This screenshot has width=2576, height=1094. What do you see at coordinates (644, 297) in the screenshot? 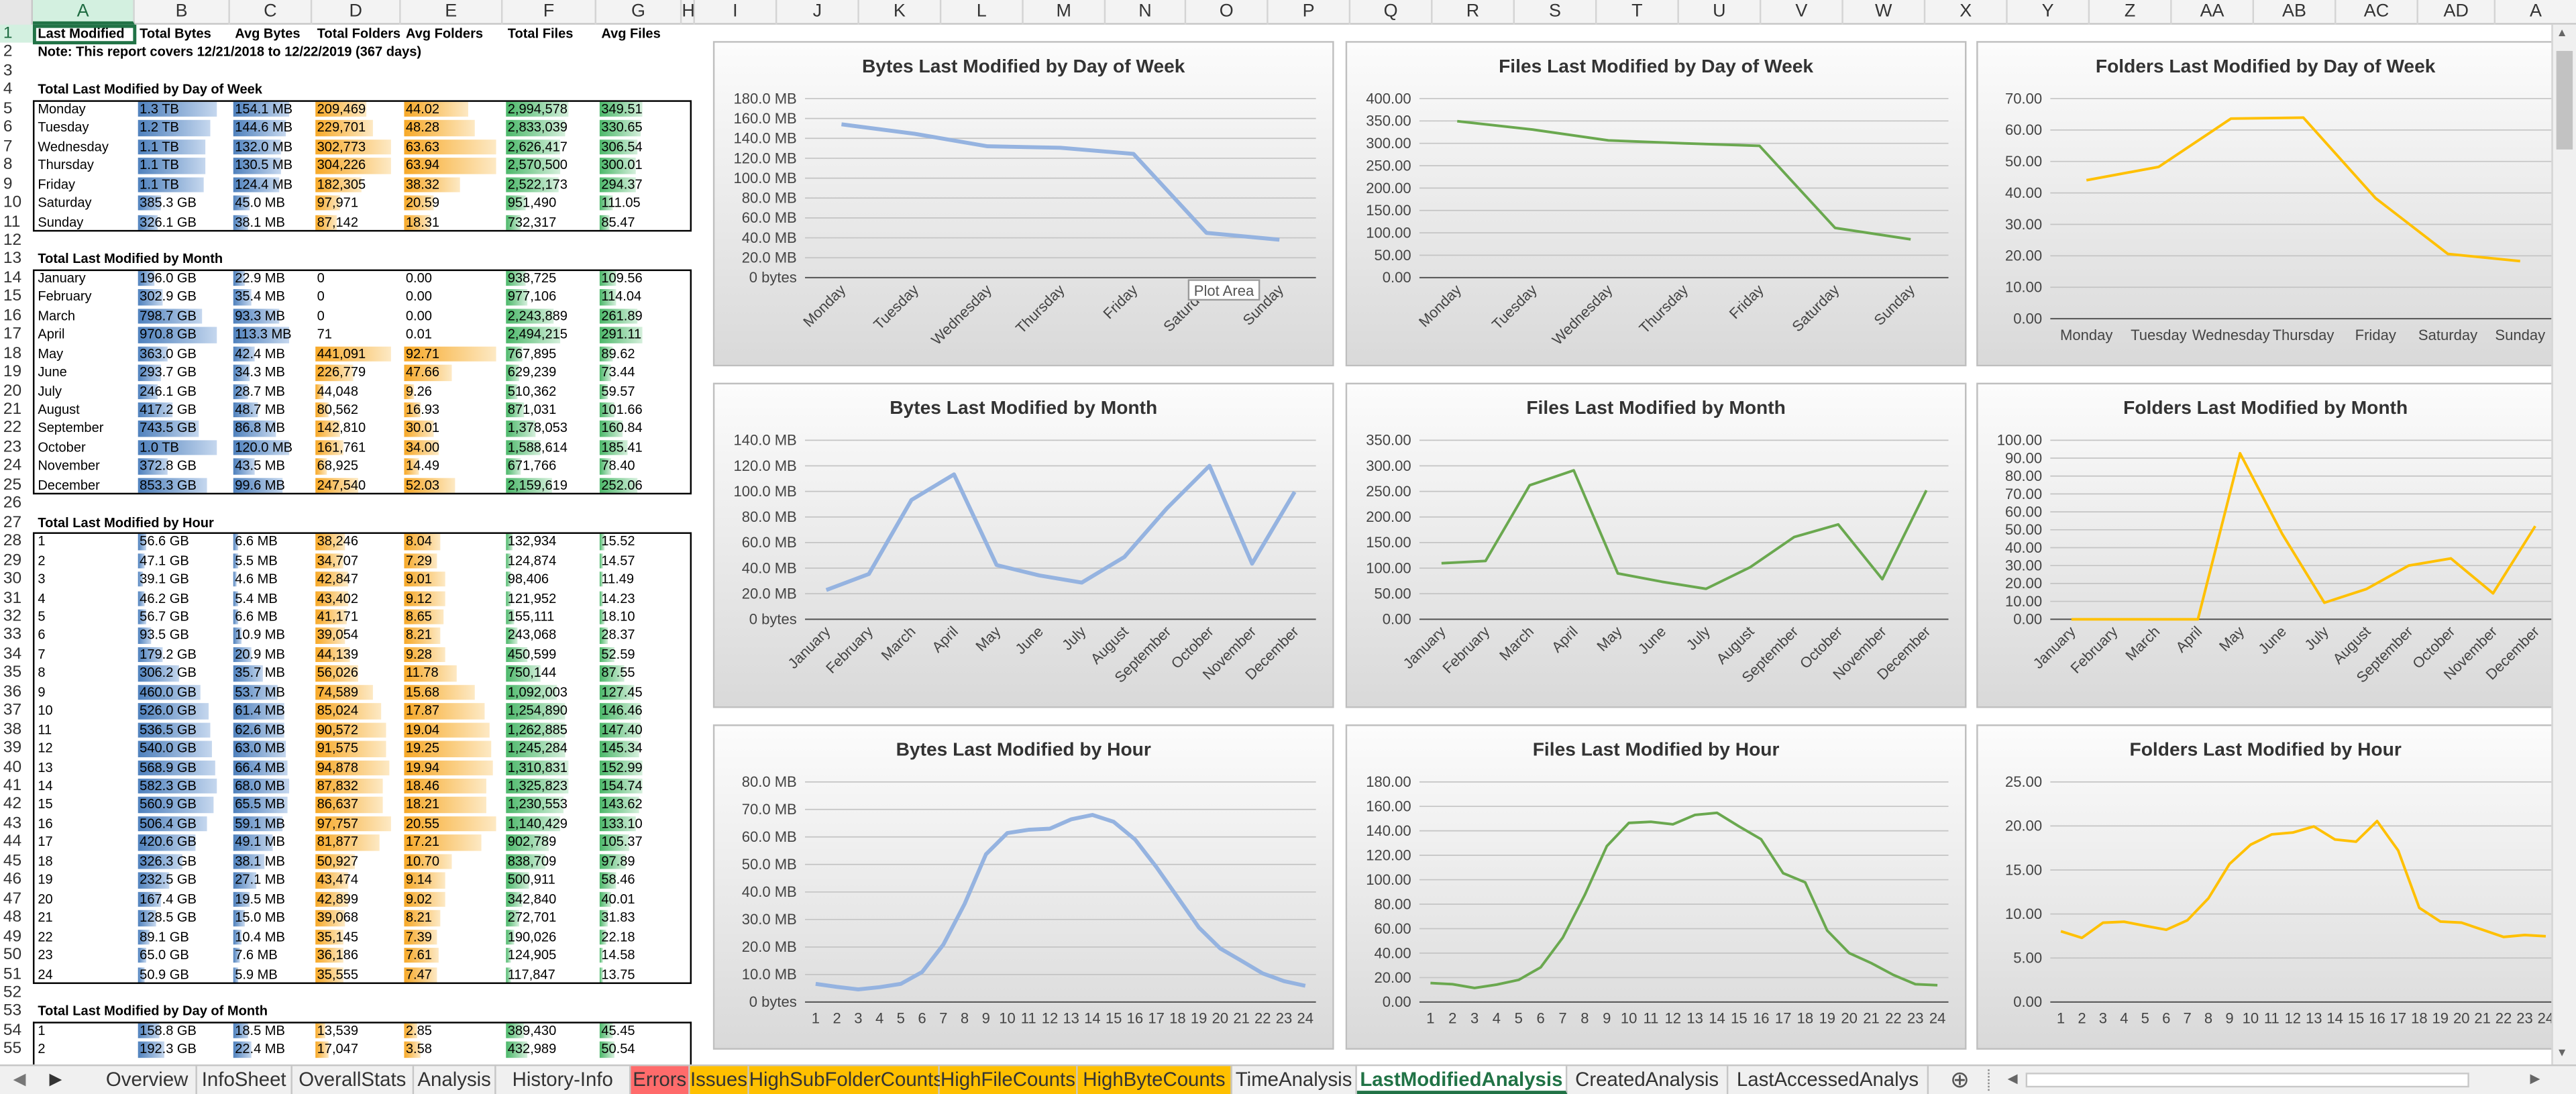
I see `cell-g-15: 114.04` at bounding box center [644, 297].